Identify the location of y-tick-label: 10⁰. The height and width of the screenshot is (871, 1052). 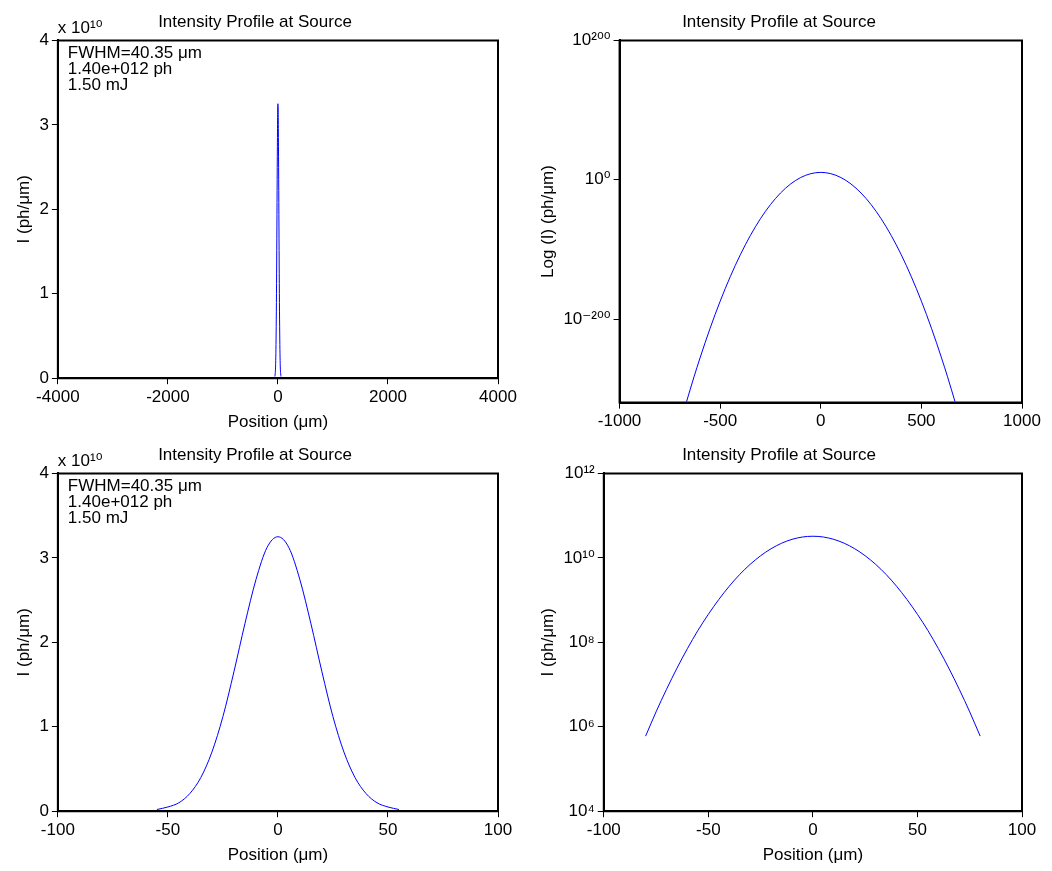
(597, 179).